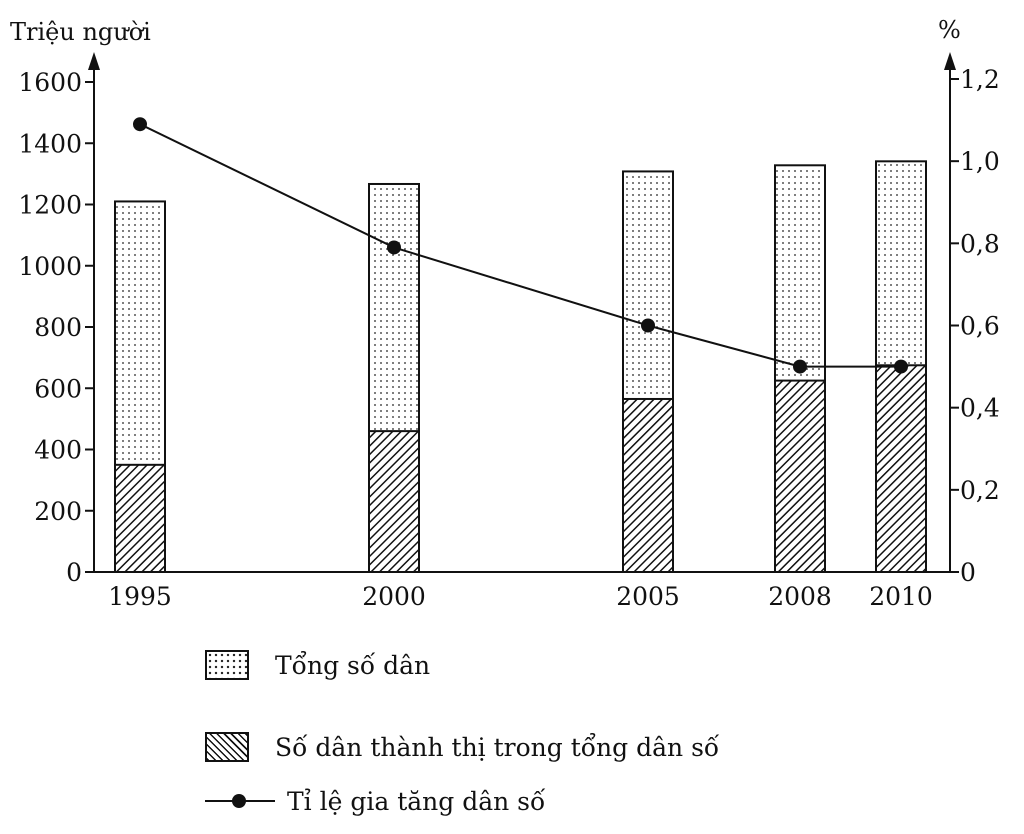 This screenshot has height=834, width=1024. Describe the element at coordinates (949, 30) in the screenshot. I see `right-axis-title: %` at that location.